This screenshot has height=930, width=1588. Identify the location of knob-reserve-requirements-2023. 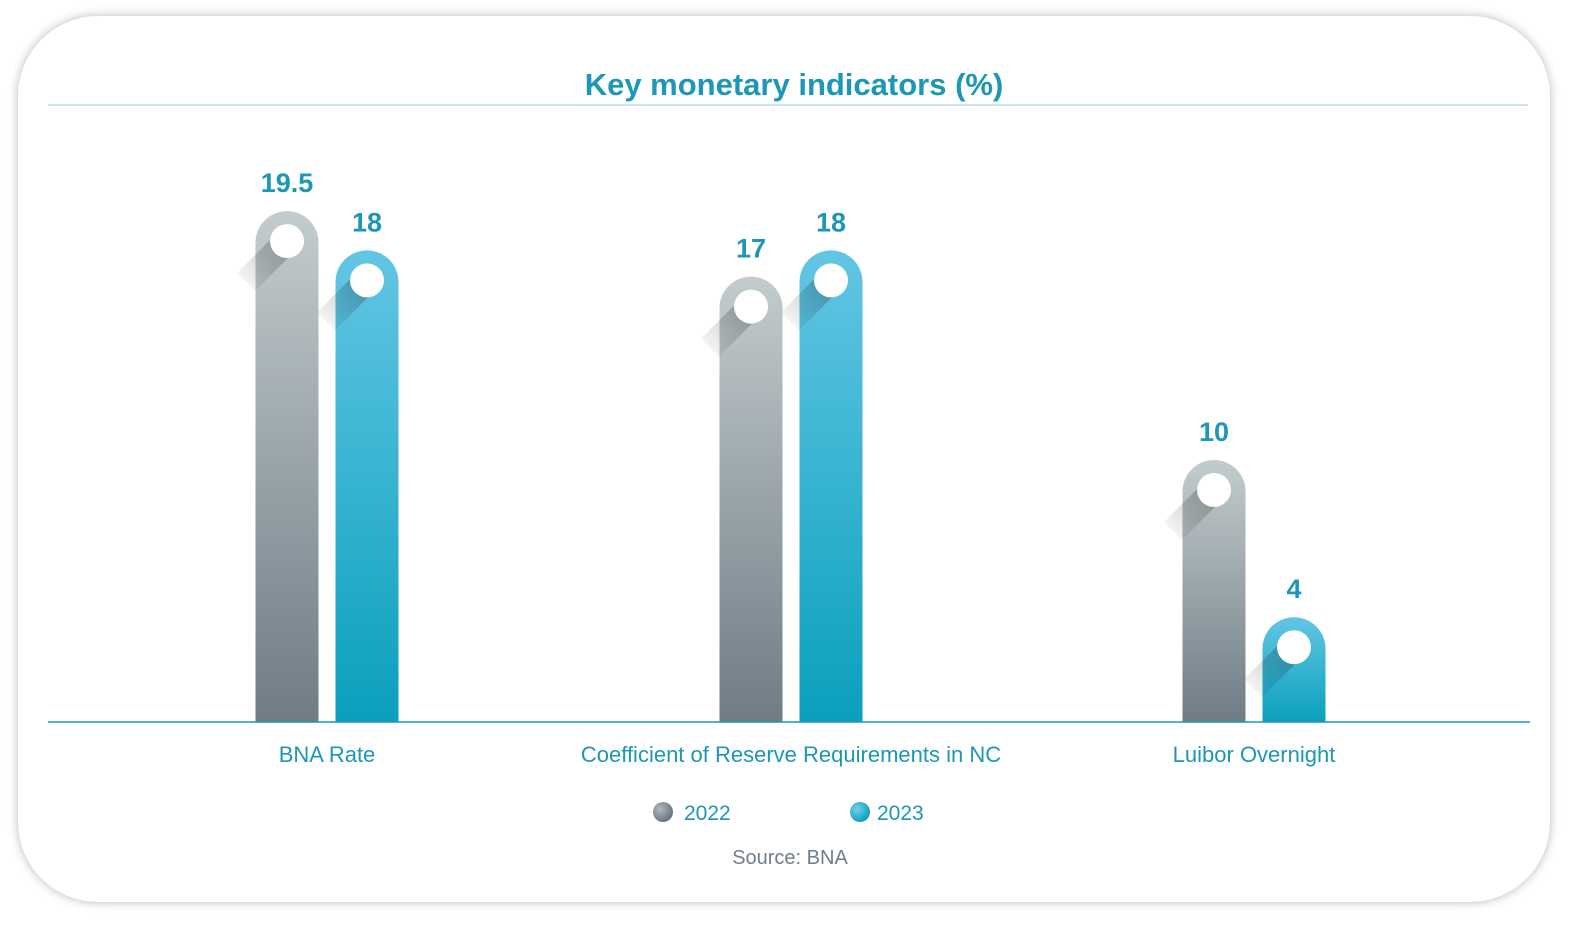
(831, 280).